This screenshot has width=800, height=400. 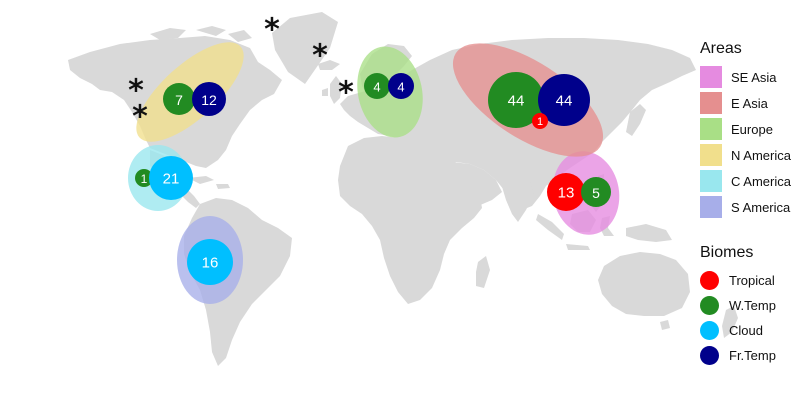 I want to click on caribbean-landmass, so click(x=209, y=182).